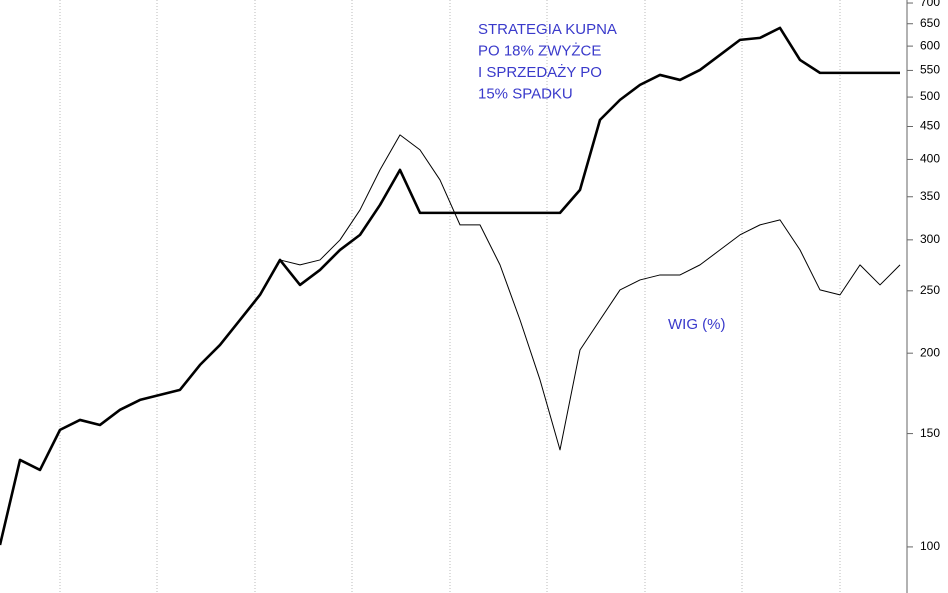 This screenshot has width=948, height=593. I want to click on y-tick-label: 550, so click(930, 70).